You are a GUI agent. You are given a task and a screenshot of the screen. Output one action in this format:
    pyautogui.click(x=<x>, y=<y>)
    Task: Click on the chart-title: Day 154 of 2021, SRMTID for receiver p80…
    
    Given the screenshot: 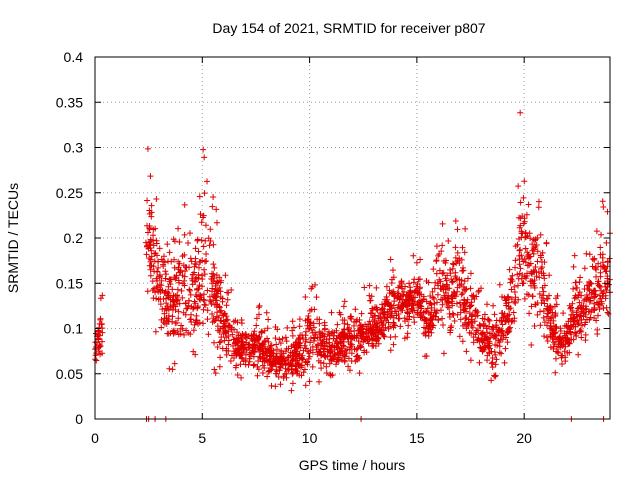 What is the action you would take?
    pyautogui.click(x=348, y=28)
    